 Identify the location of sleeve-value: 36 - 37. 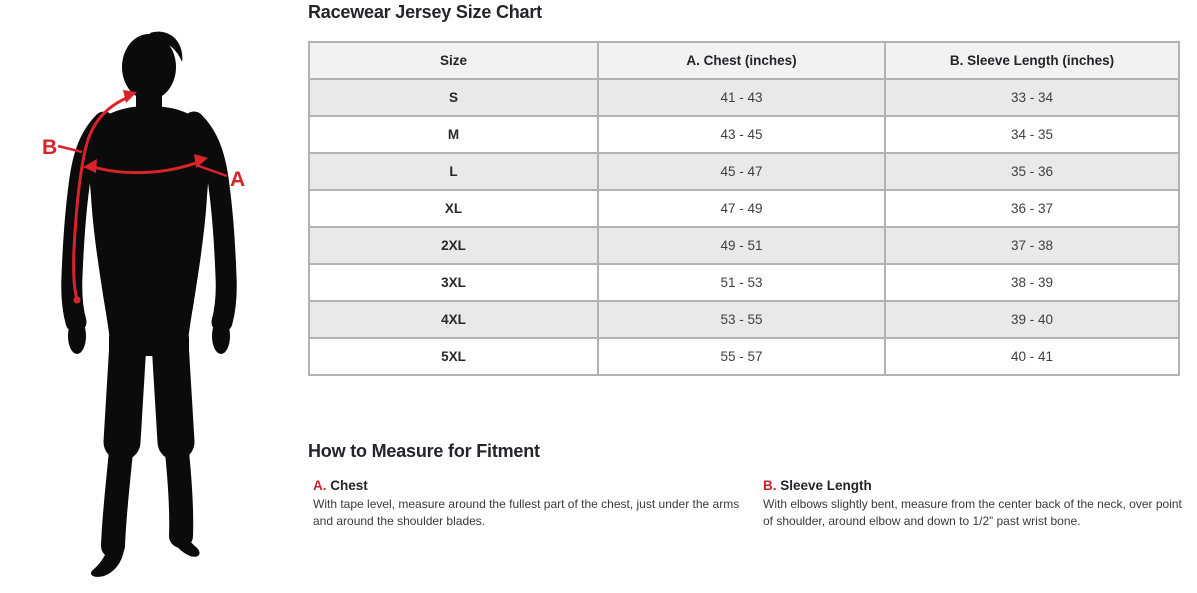
(1032, 208).